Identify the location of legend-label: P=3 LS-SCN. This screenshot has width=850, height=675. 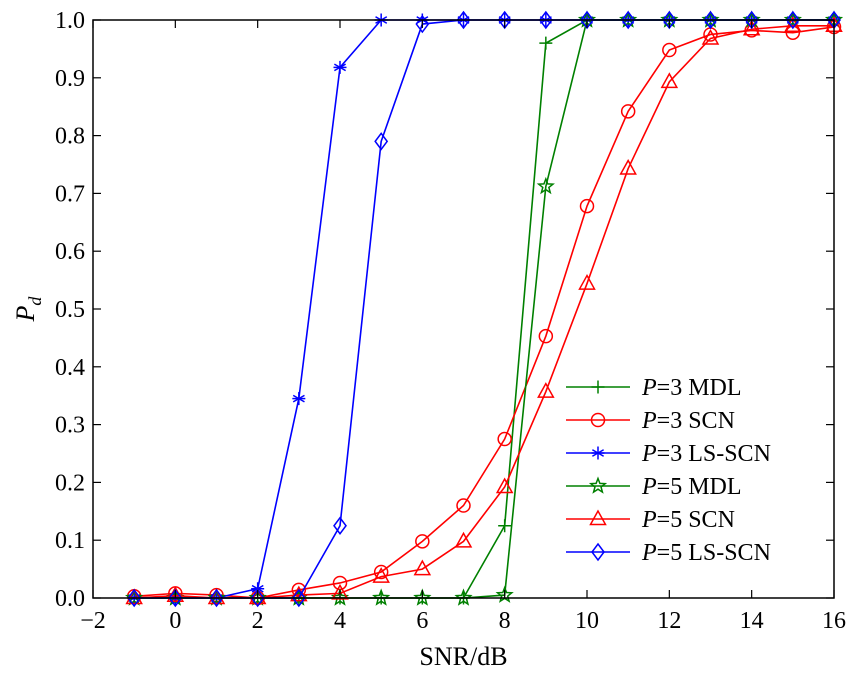
(706, 454).